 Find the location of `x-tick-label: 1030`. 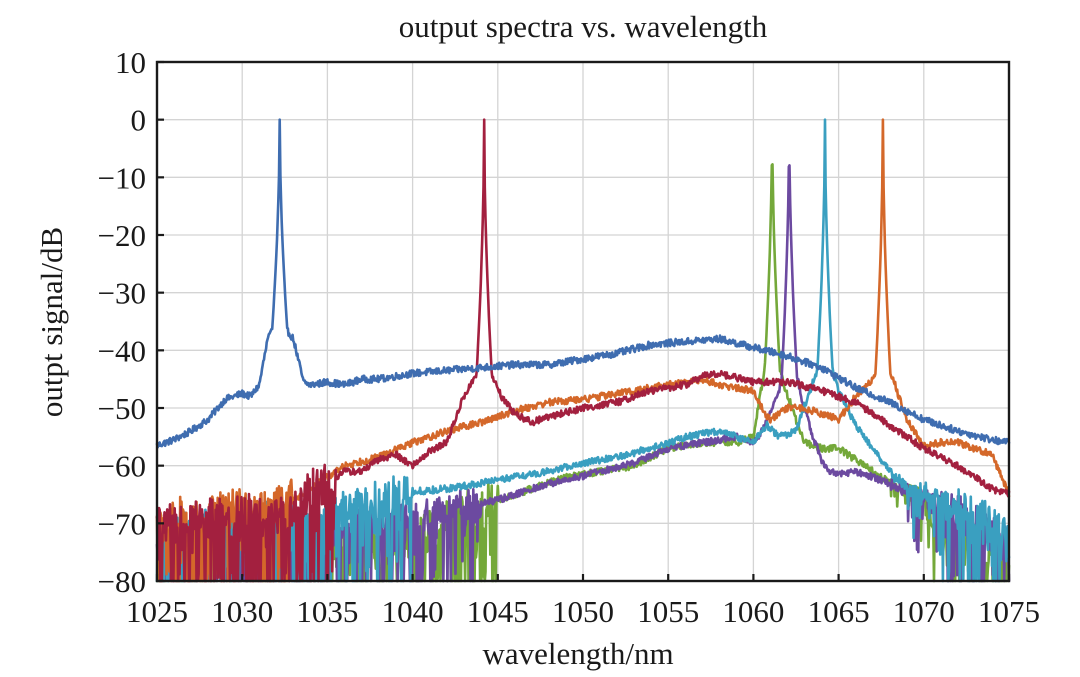

x-tick-label: 1030 is located at coordinates (242, 611).